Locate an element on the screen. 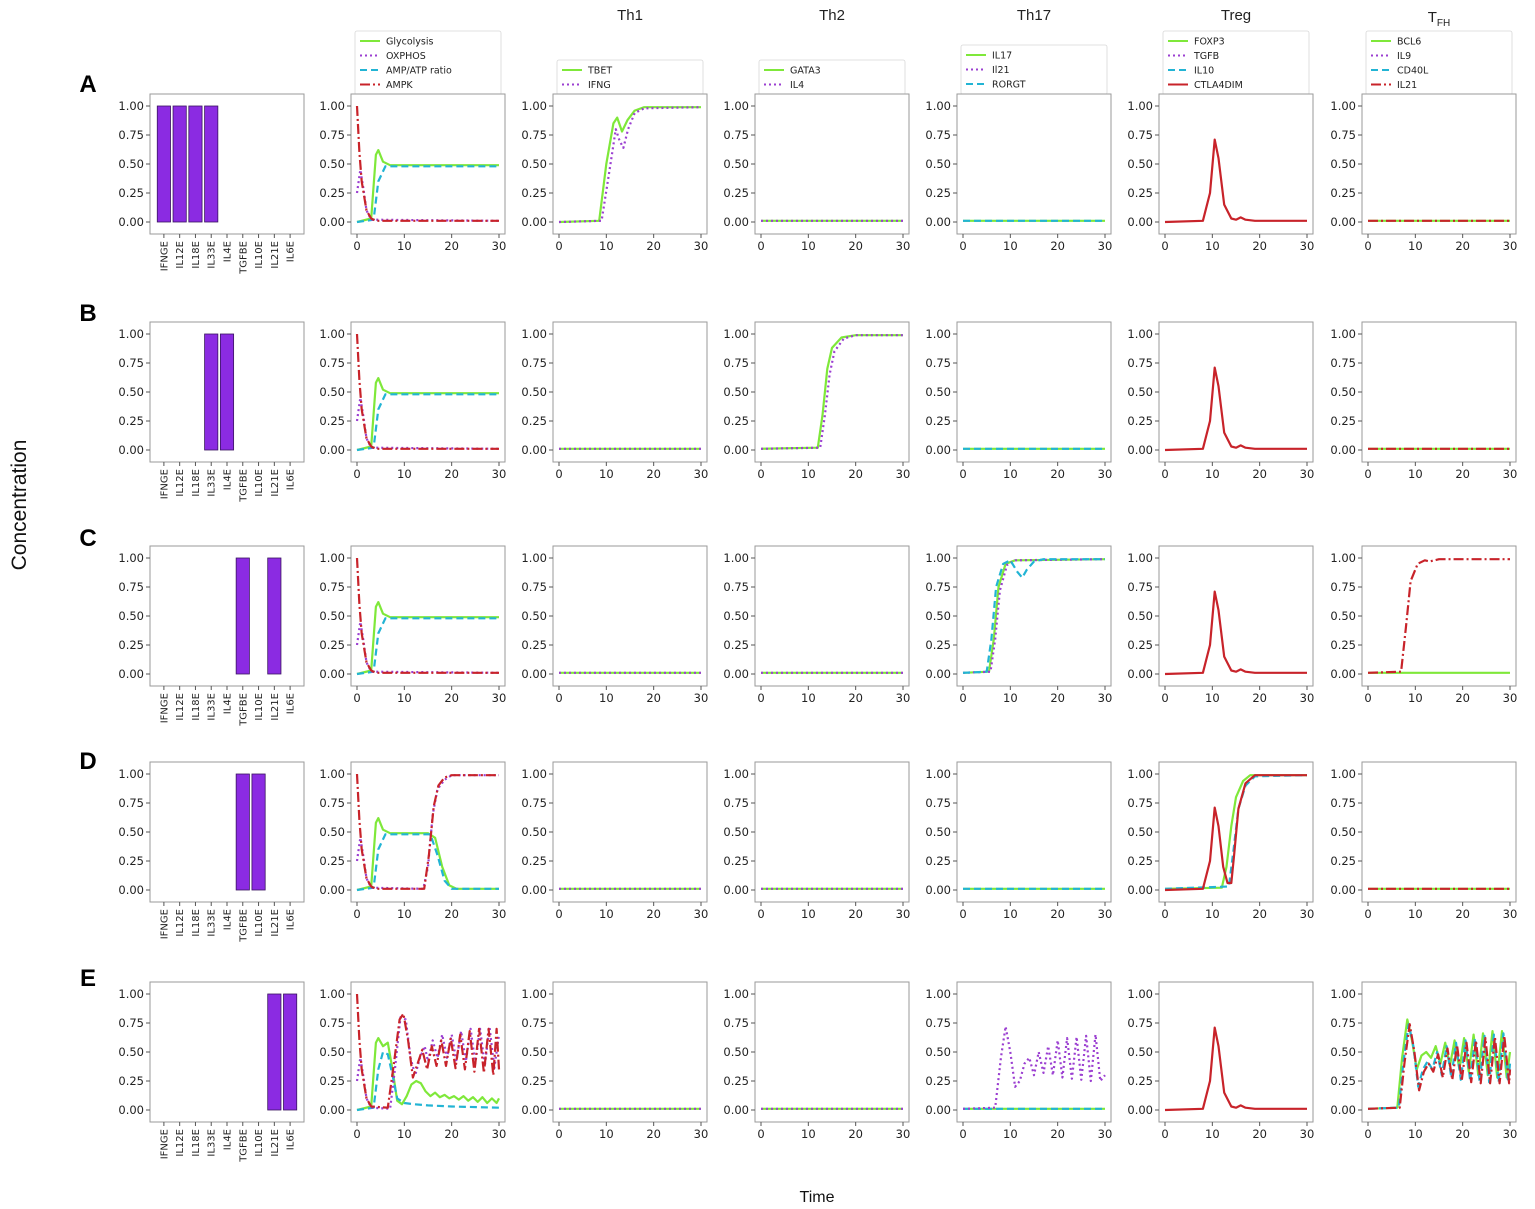 The height and width of the screenshot is (1209, 1535). bar-IL21E is located at coordinates (274, 1052).